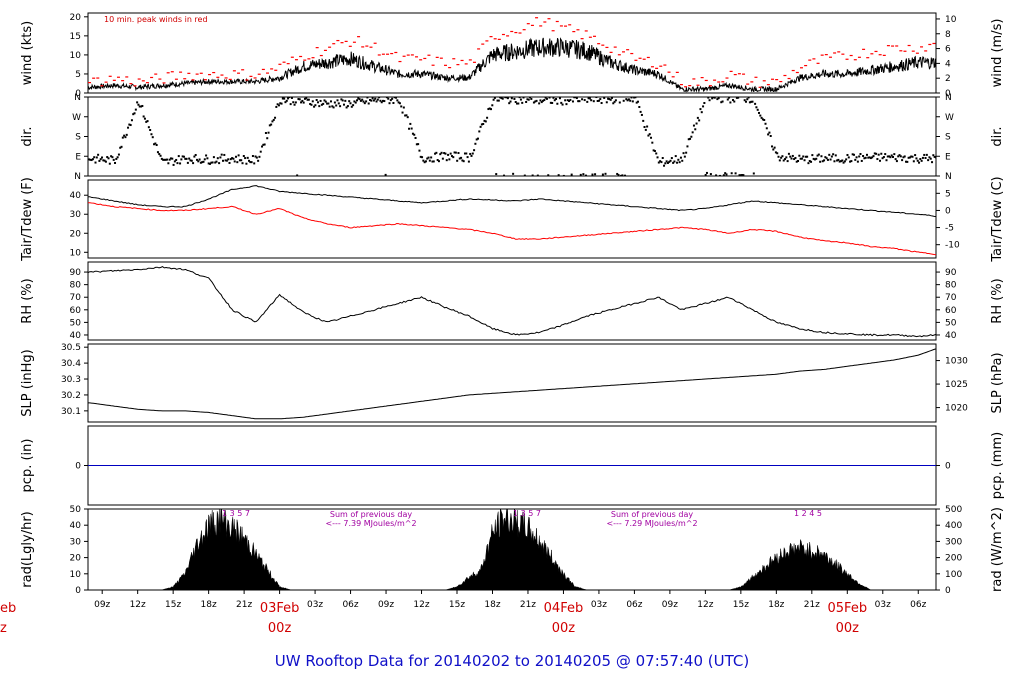  Describe the element at coordinates (527, 513) in the screenshot. I see `rad-annotation-3: 1 3 5 7` at that location.